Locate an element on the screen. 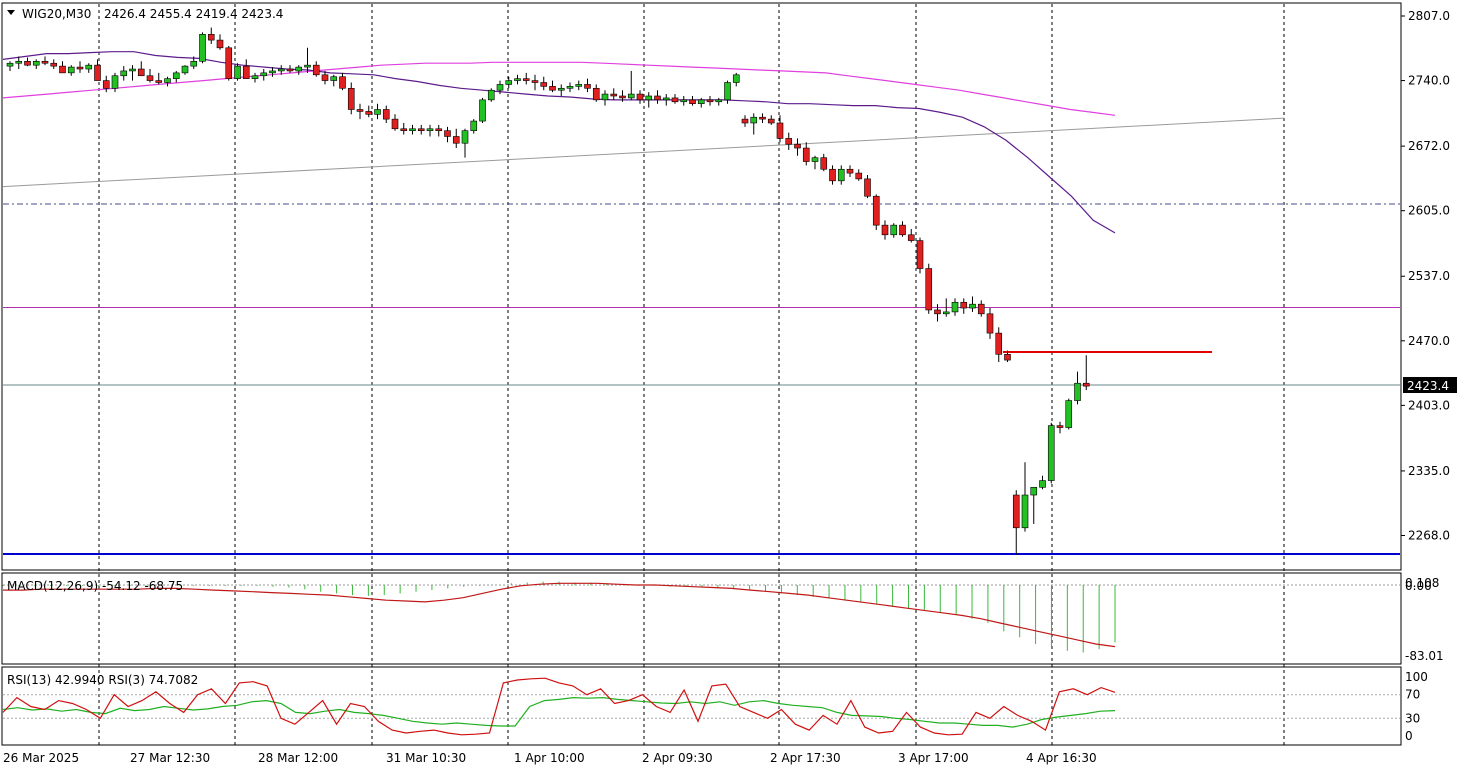 This screenshot has height=771, width=1465. price-tick-label: 2740.0 is located at coordinates (1429, 81).